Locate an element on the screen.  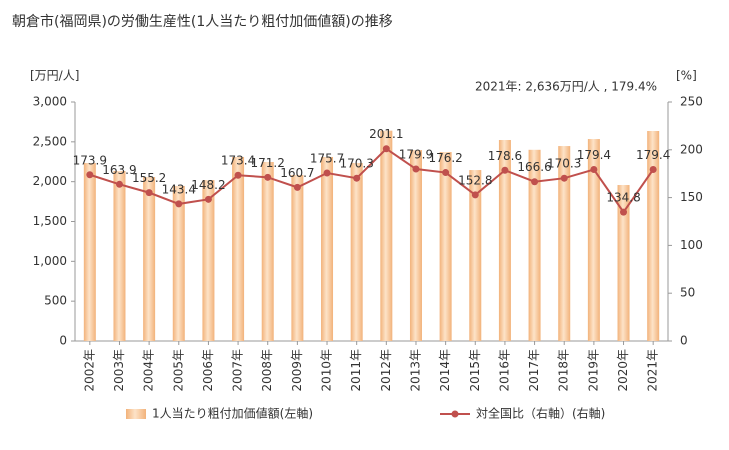
x-tick-label: 2020年 is located at coordinates (623, 370).